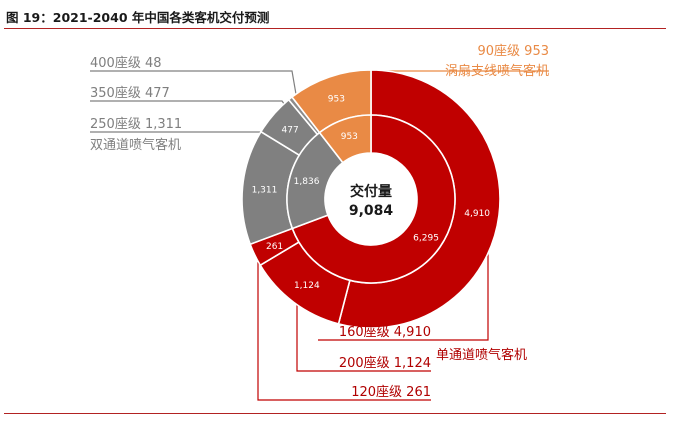 Image resolution: width=693 pixels, height=425 pixels. What do you see at coordinates (385, 363) in the screenshot?
I see `annotation-label: 200座级 1,124` at bounding box center [385, 363].